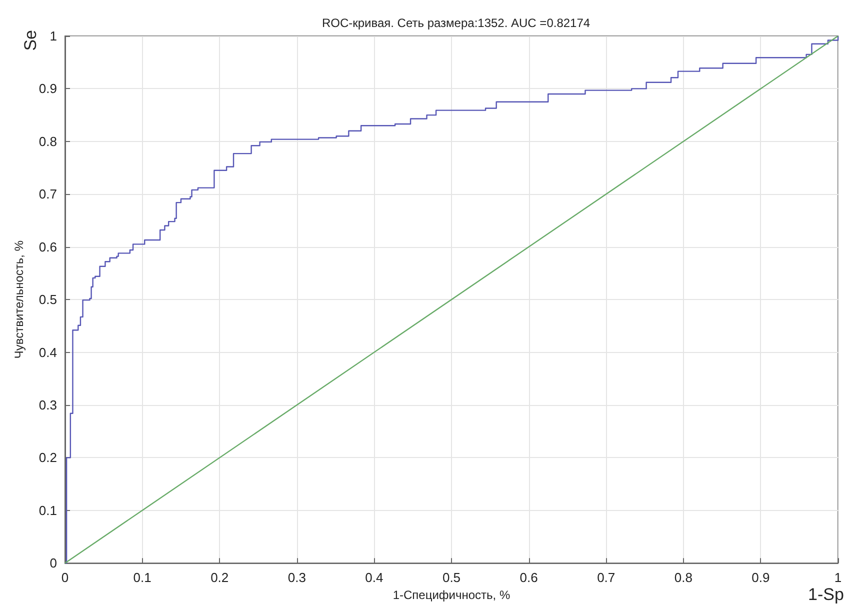 The height and width of the screenshot is (606, 850). Describe the element at coordinates (47, 352) in the screenshot. I see `y-tick-label: 0.4` at that location.